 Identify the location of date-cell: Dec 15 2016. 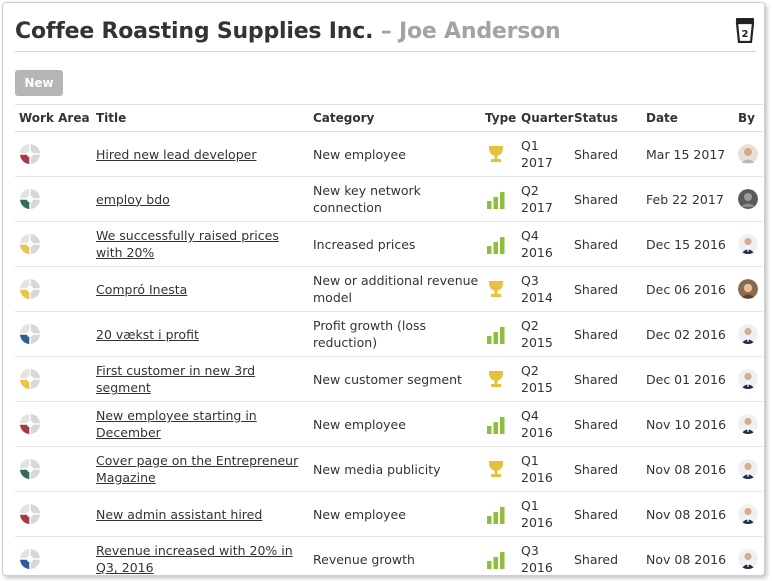
(688, 244).